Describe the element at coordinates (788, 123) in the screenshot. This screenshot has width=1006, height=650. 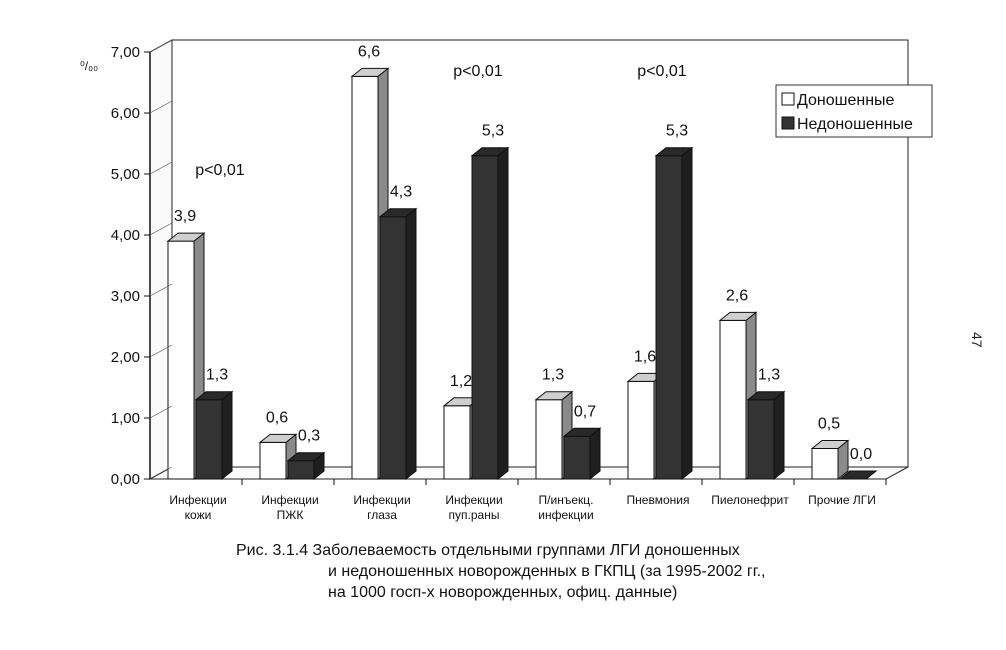
I see `legend-swatch-preterm` at that location.